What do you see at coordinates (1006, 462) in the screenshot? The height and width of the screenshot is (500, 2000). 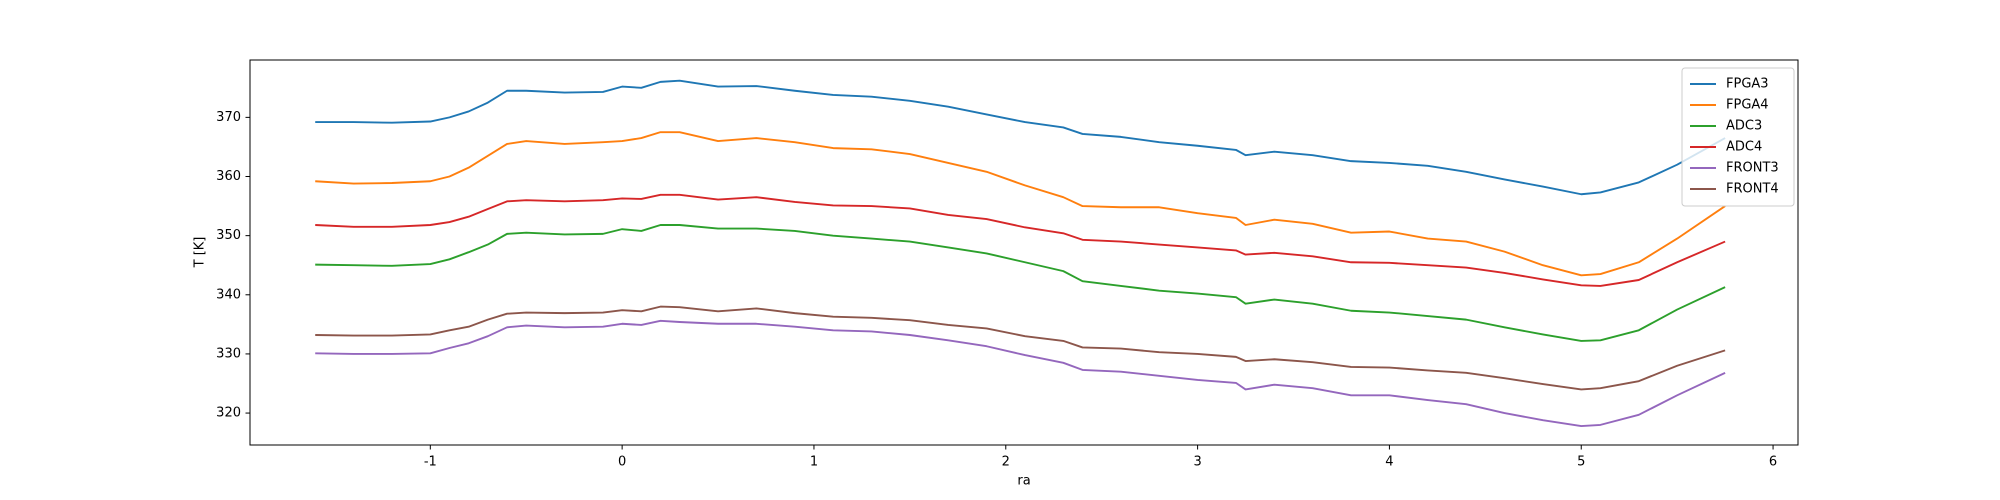 I see `x-tick-label: 2` at bounding box center [1006, 462].